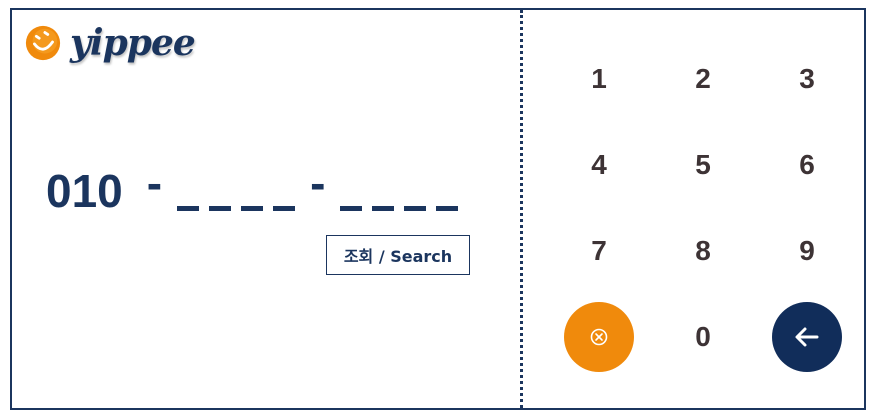 This screenshot has width=876, height=419. Describe the element at coordinates (599, 79) in the screenshot. I see `key-1: 1` at that location.